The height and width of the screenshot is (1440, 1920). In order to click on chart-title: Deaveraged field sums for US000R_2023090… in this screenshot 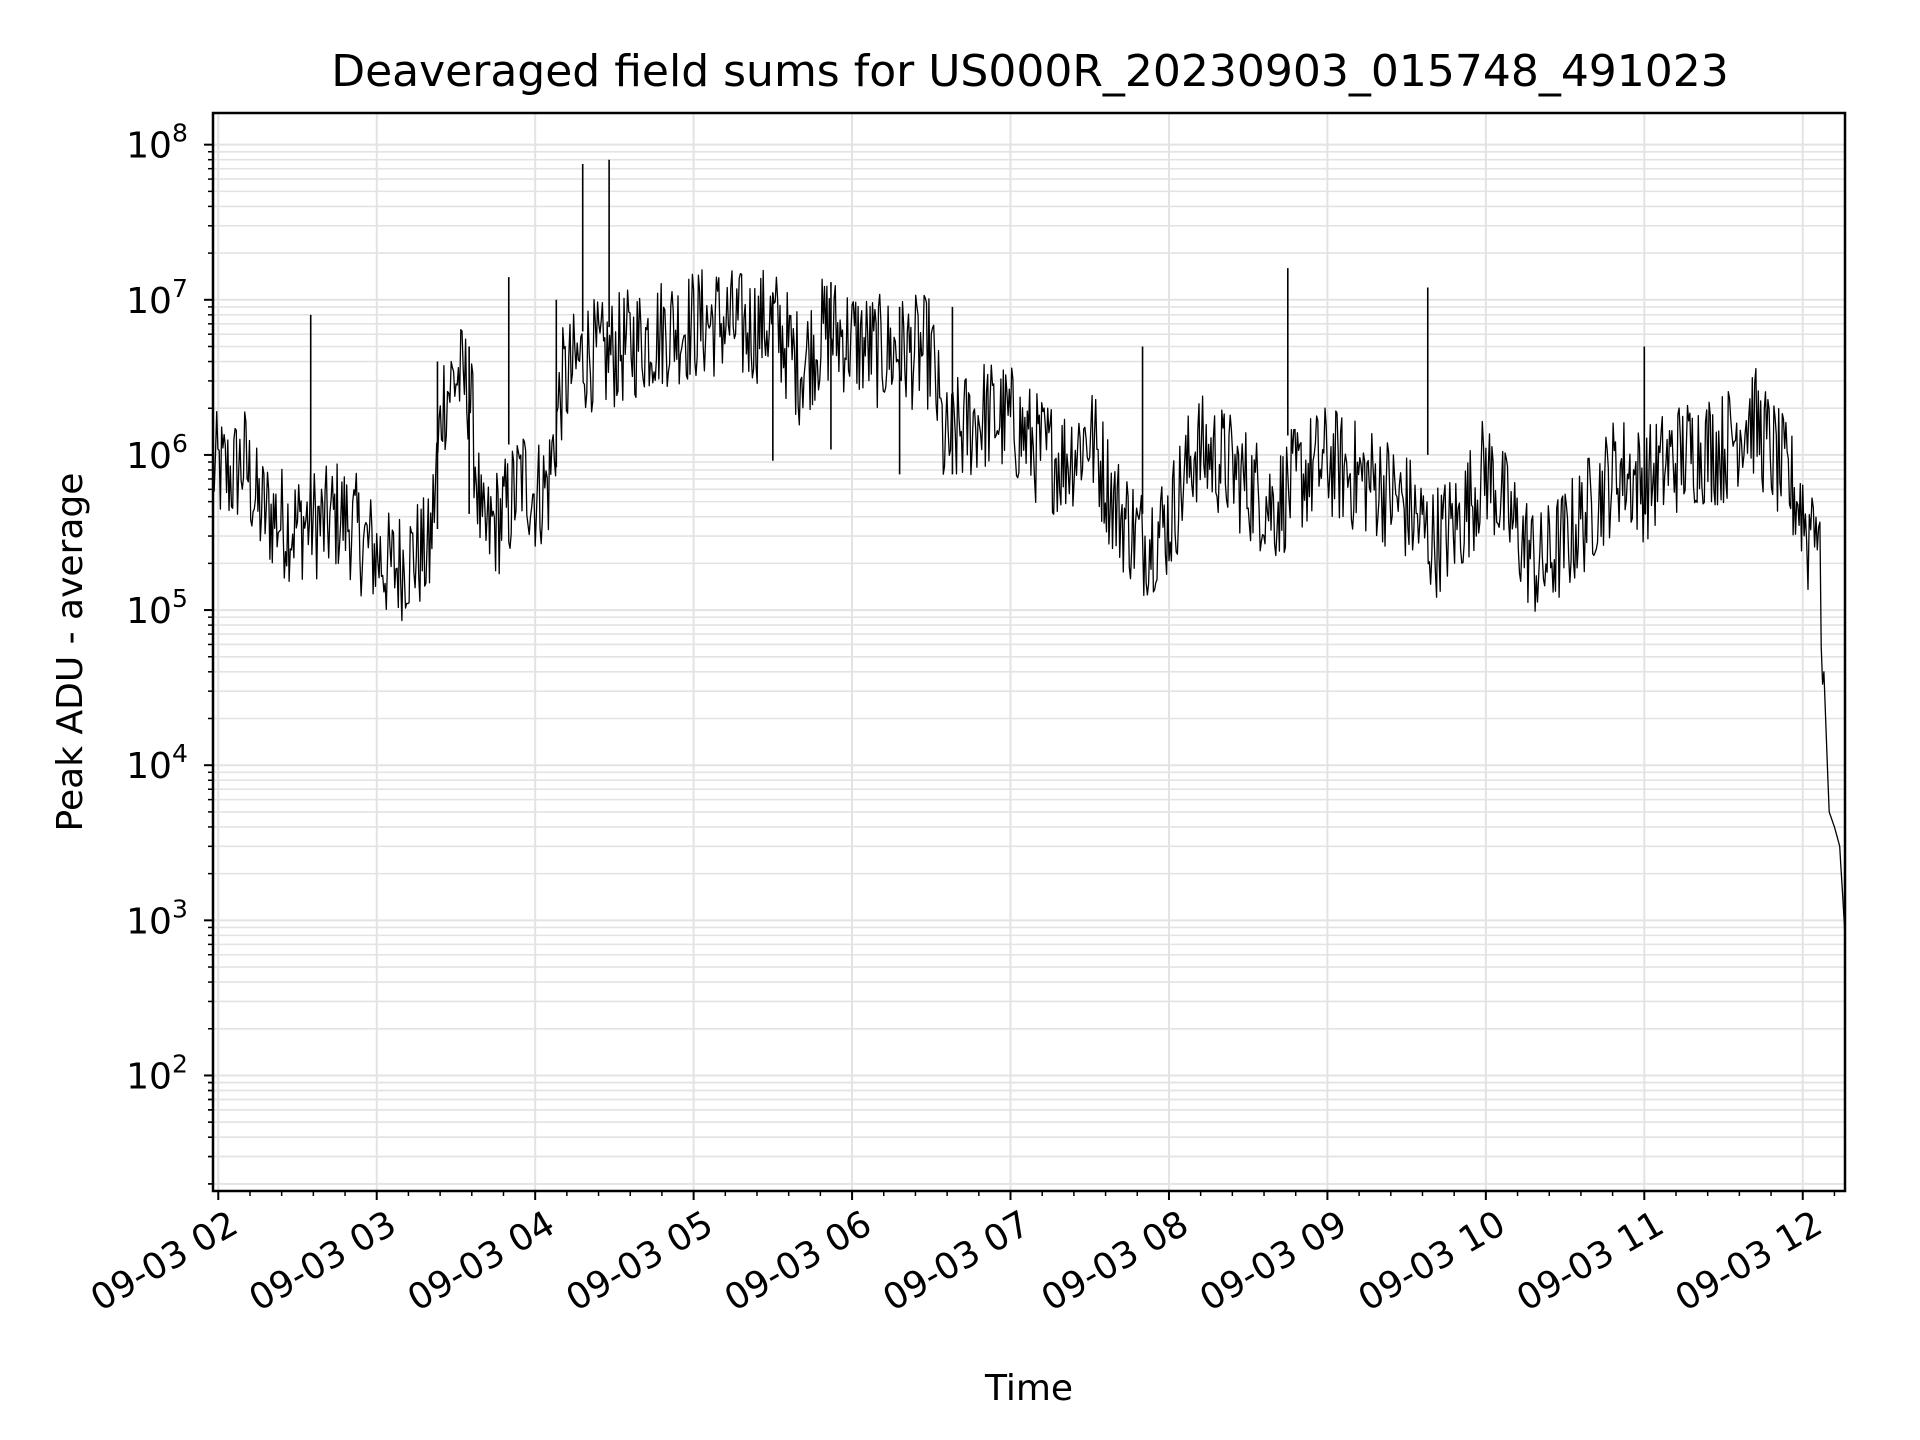, I will do `click(1030, 71)`.